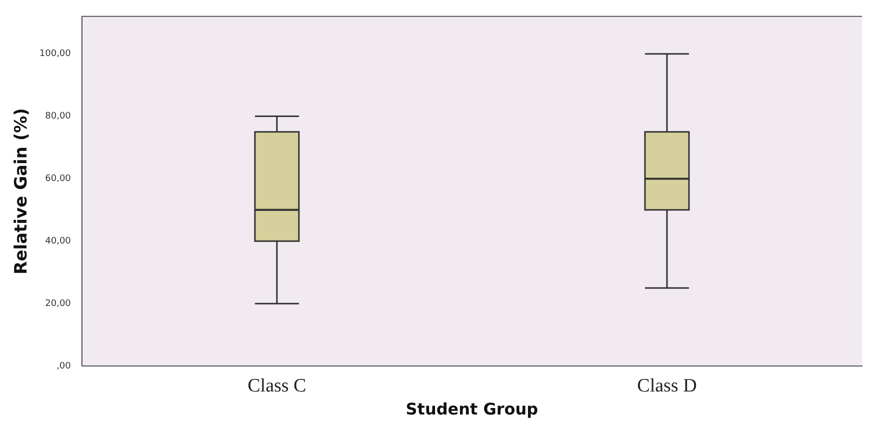 This screenshot has width=872, height=428. I want to click on x-tick-label: Class D, so click(667, 385).